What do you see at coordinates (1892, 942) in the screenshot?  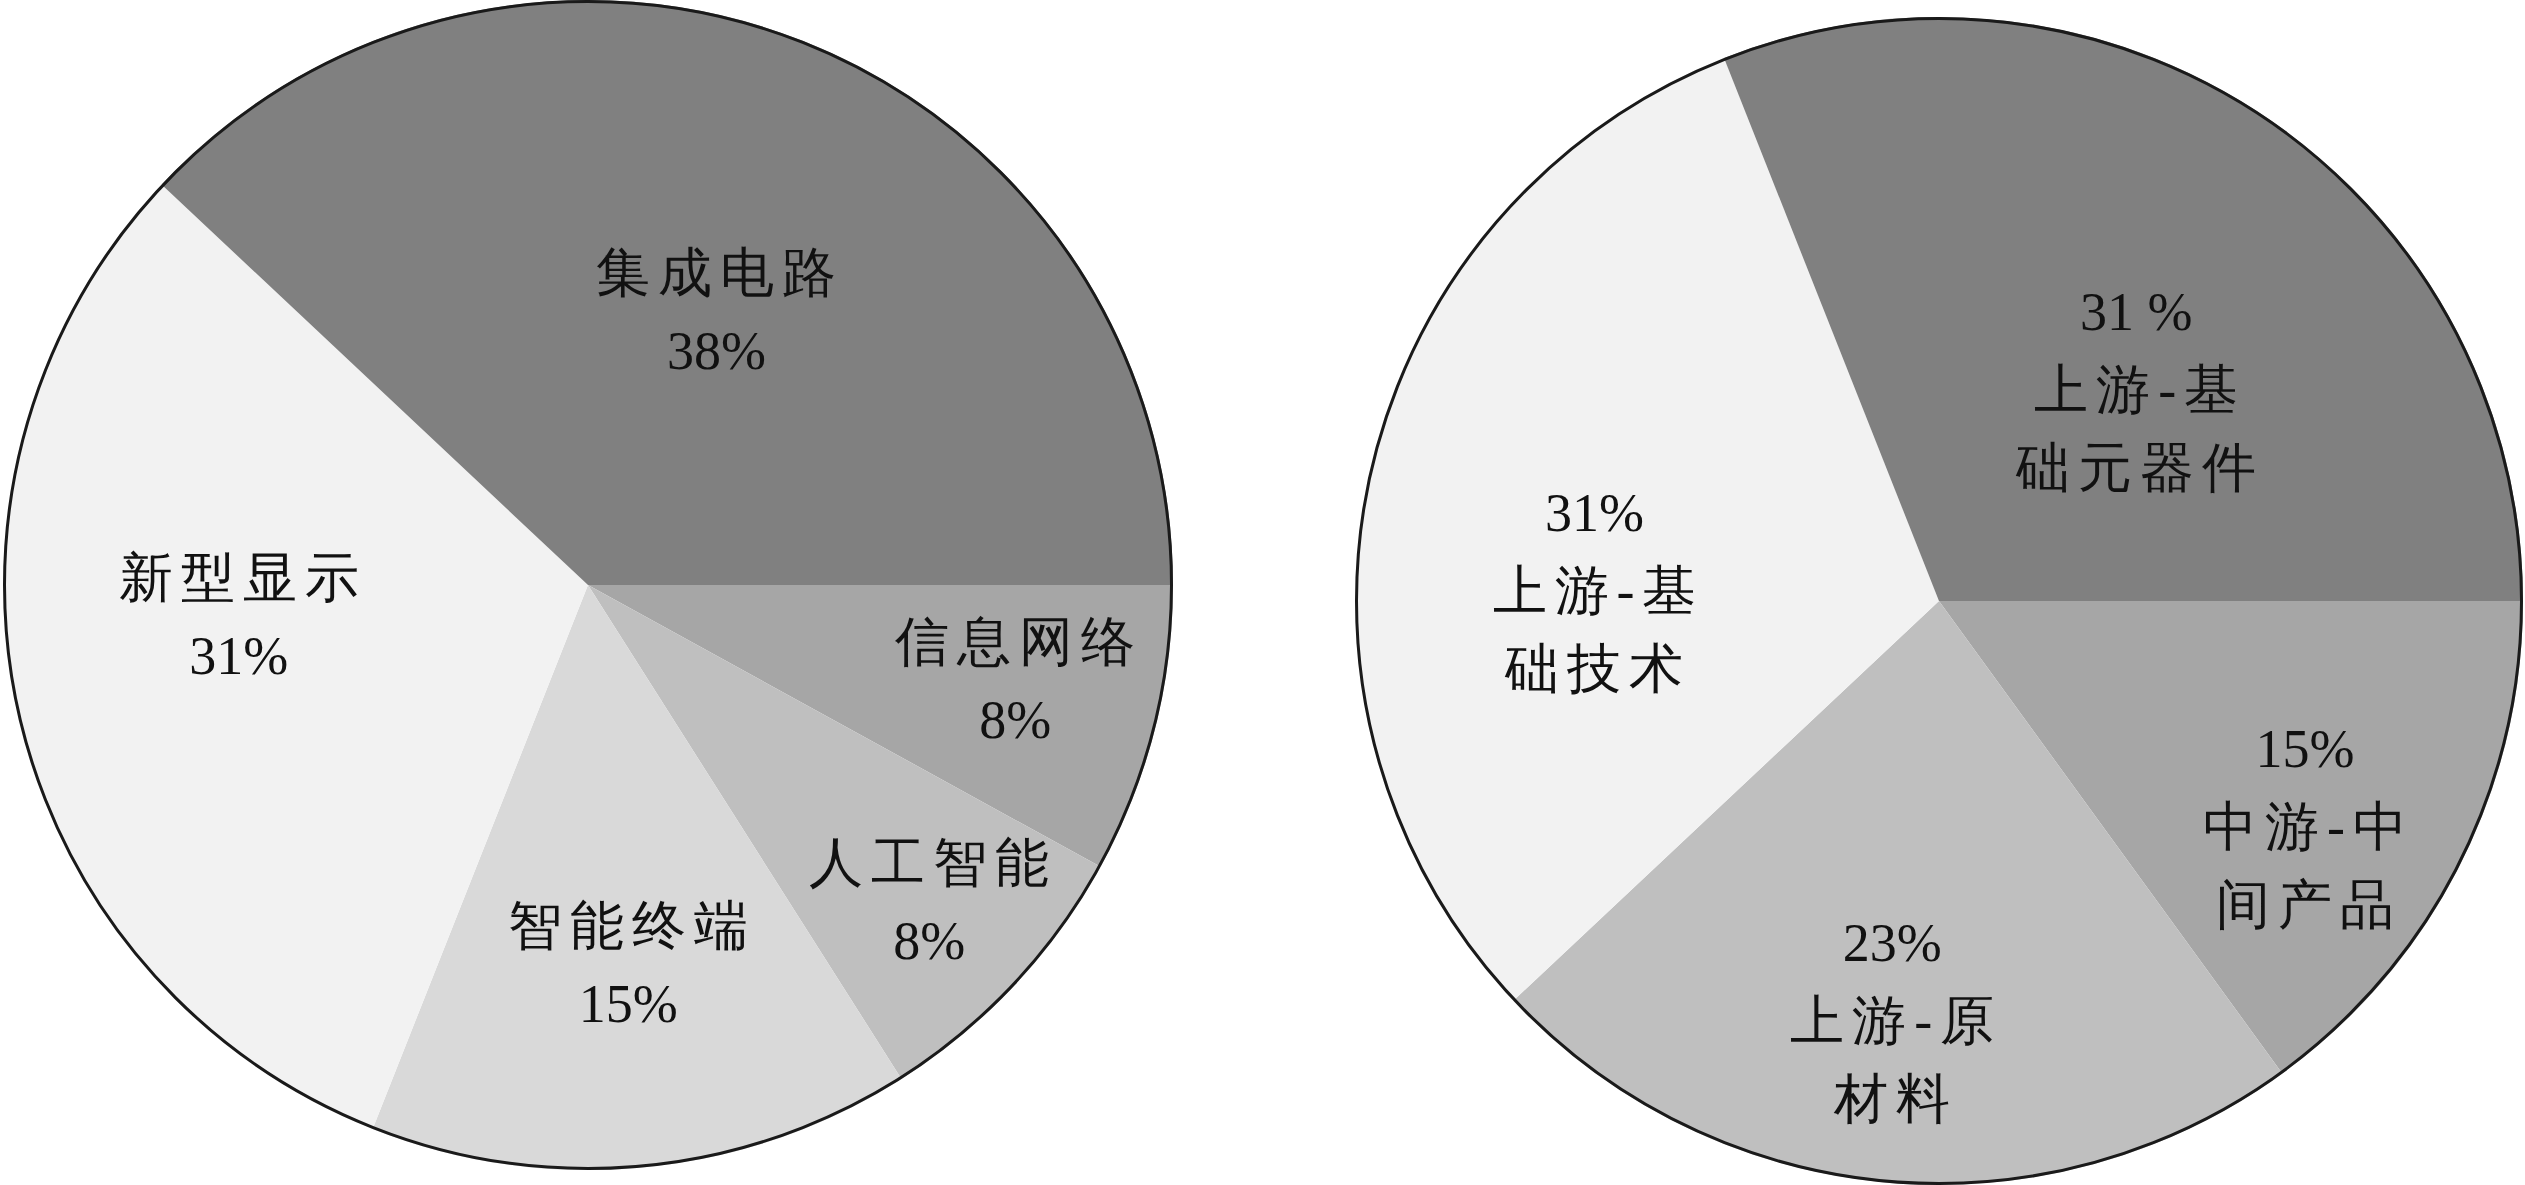 I see `data-label: 23%` at bounding box center [1892, 942].